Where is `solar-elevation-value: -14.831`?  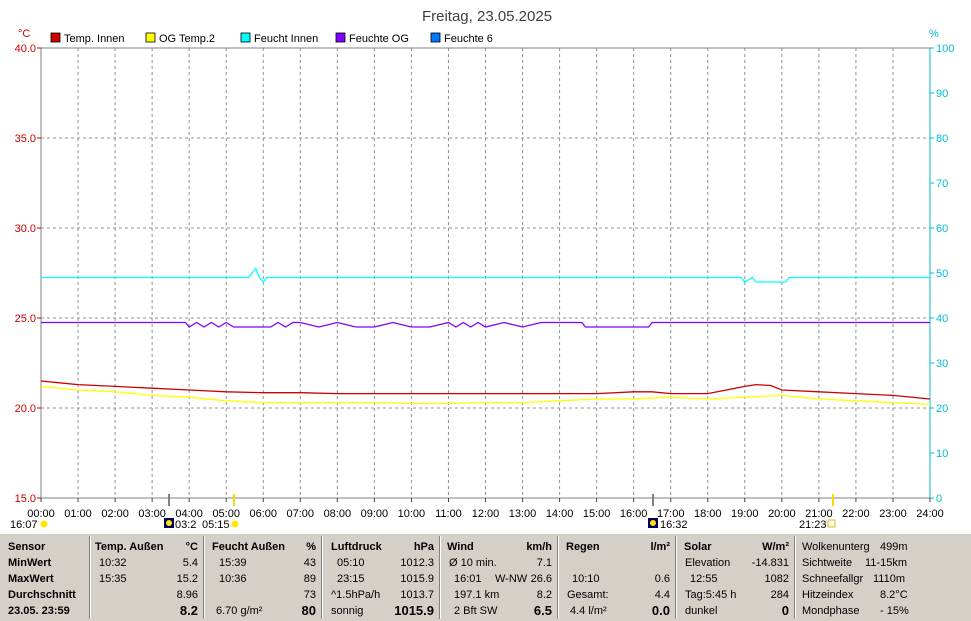
solar-elevation-value: -14.831 is located at coordinates (770, 563).